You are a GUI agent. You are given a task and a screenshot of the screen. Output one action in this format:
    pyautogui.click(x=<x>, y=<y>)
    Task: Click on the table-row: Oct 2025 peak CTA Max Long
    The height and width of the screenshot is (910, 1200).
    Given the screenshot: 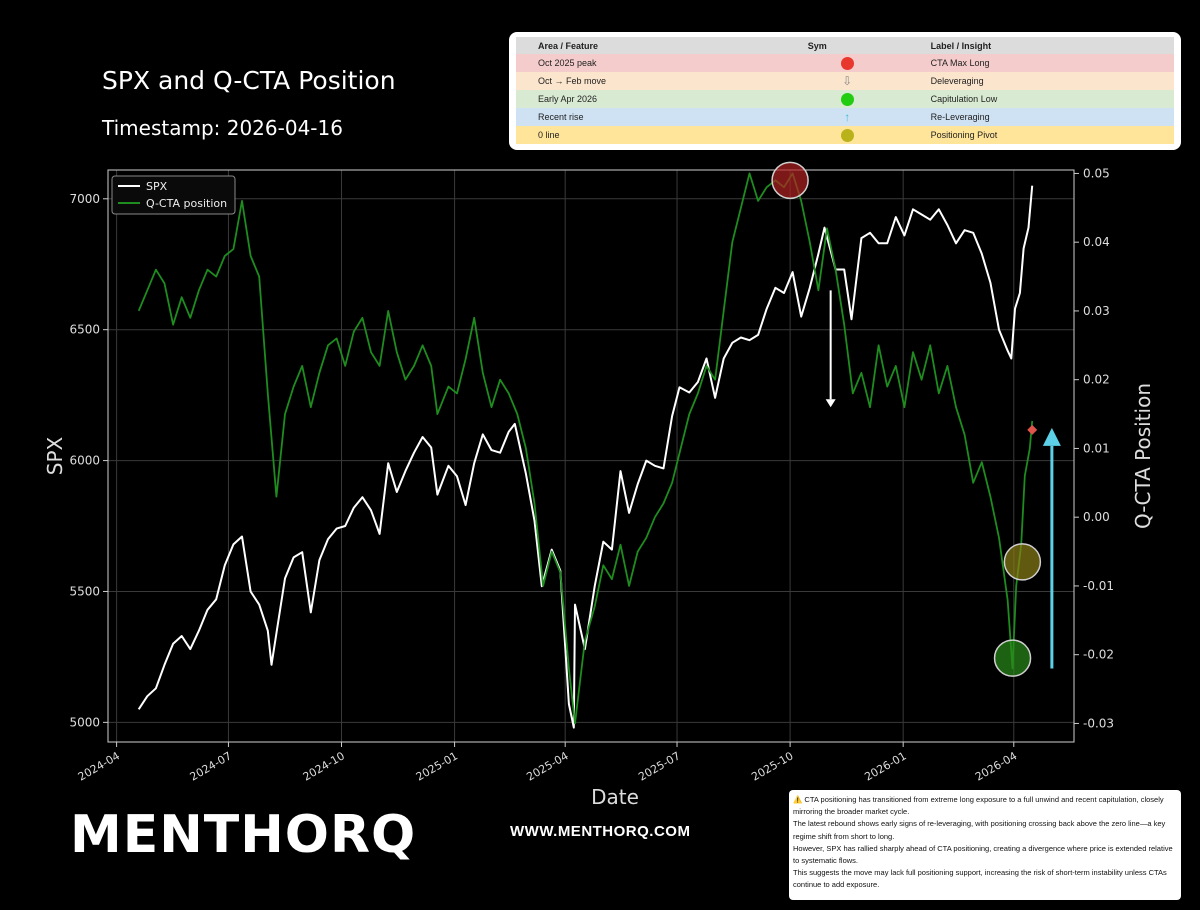 What is the action you would take?
    pyautogui.click(x=845, y=63)
    